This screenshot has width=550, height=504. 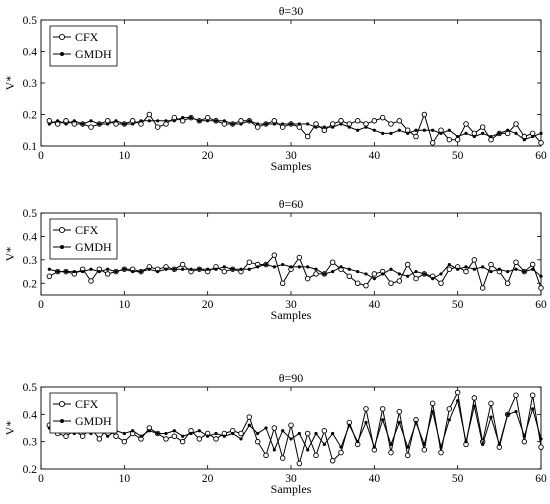 I want to click on legend-marker-gmdh, so click(x=62, y=247).